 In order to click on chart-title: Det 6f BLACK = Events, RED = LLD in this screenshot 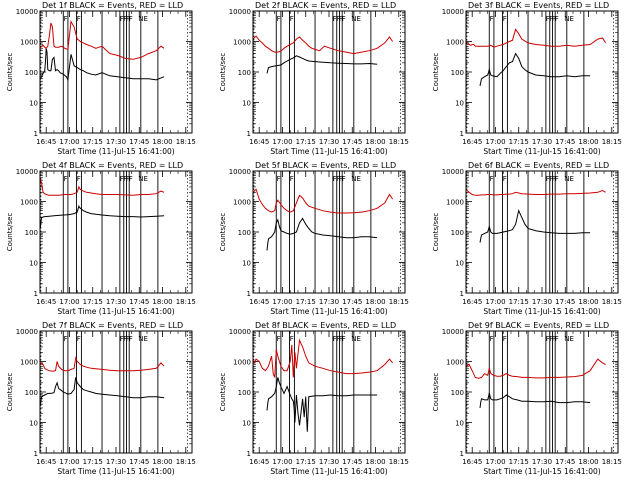, I will do `click(538, 165)`.